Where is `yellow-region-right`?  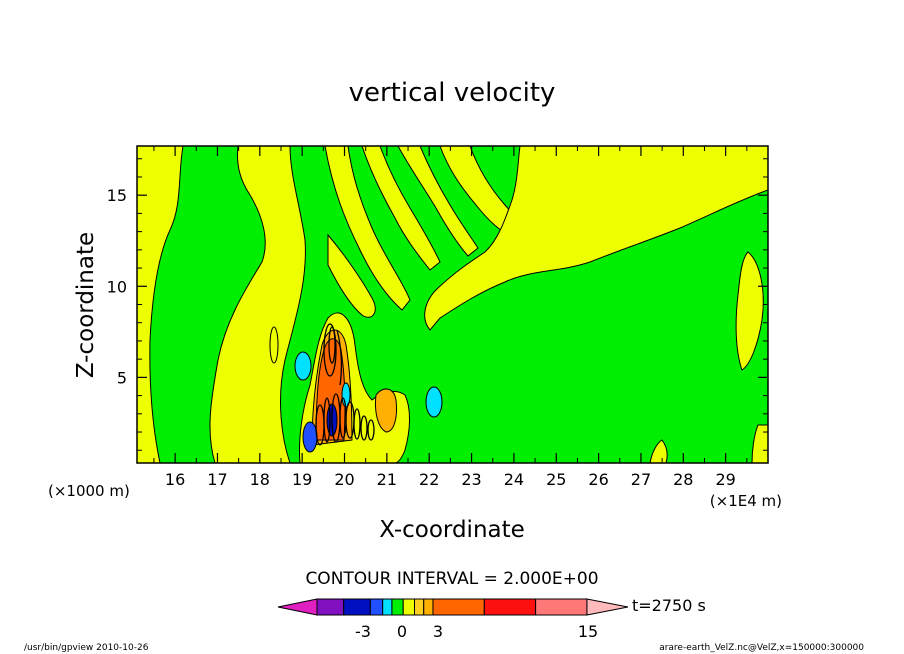
yellow-region-right is located at coordinates (749, 311).